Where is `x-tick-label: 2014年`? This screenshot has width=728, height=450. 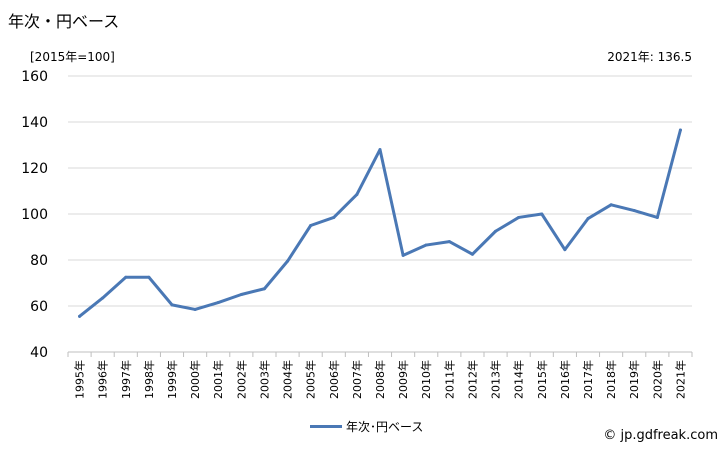 x-tick-label: 2014年 is located at coordinates (519, 379).